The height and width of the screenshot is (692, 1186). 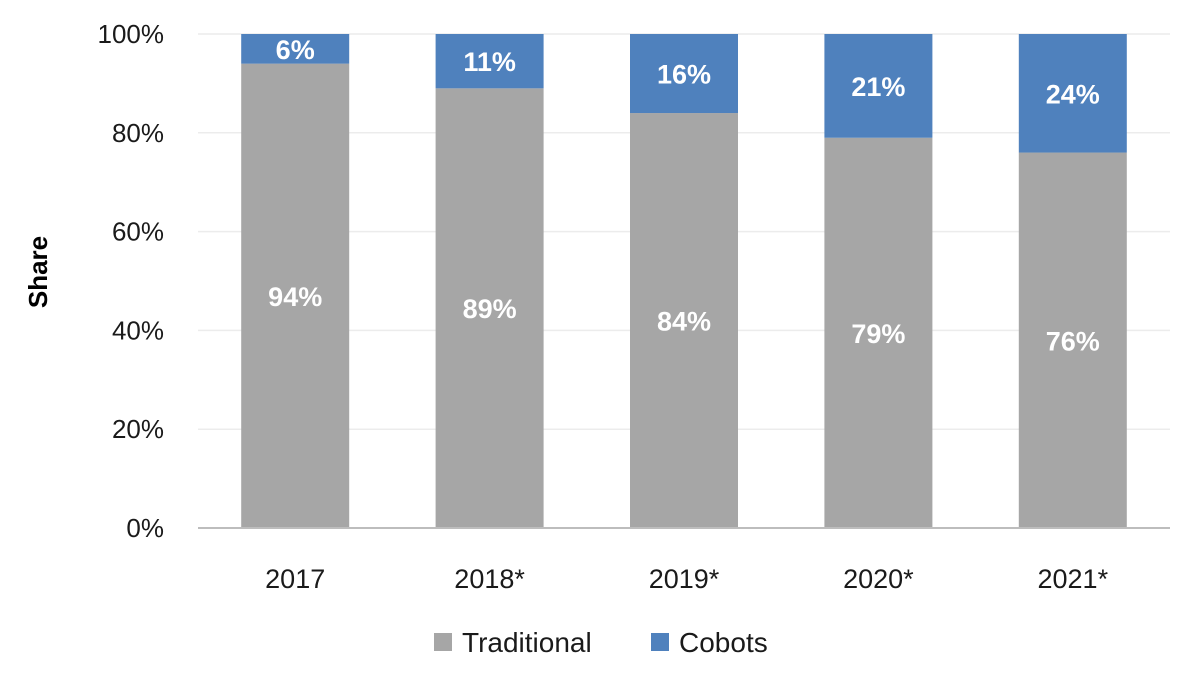 I want to click on x-axis: 2017 2018* 2019* 2020* 2021*, so click(x=684, y=560).